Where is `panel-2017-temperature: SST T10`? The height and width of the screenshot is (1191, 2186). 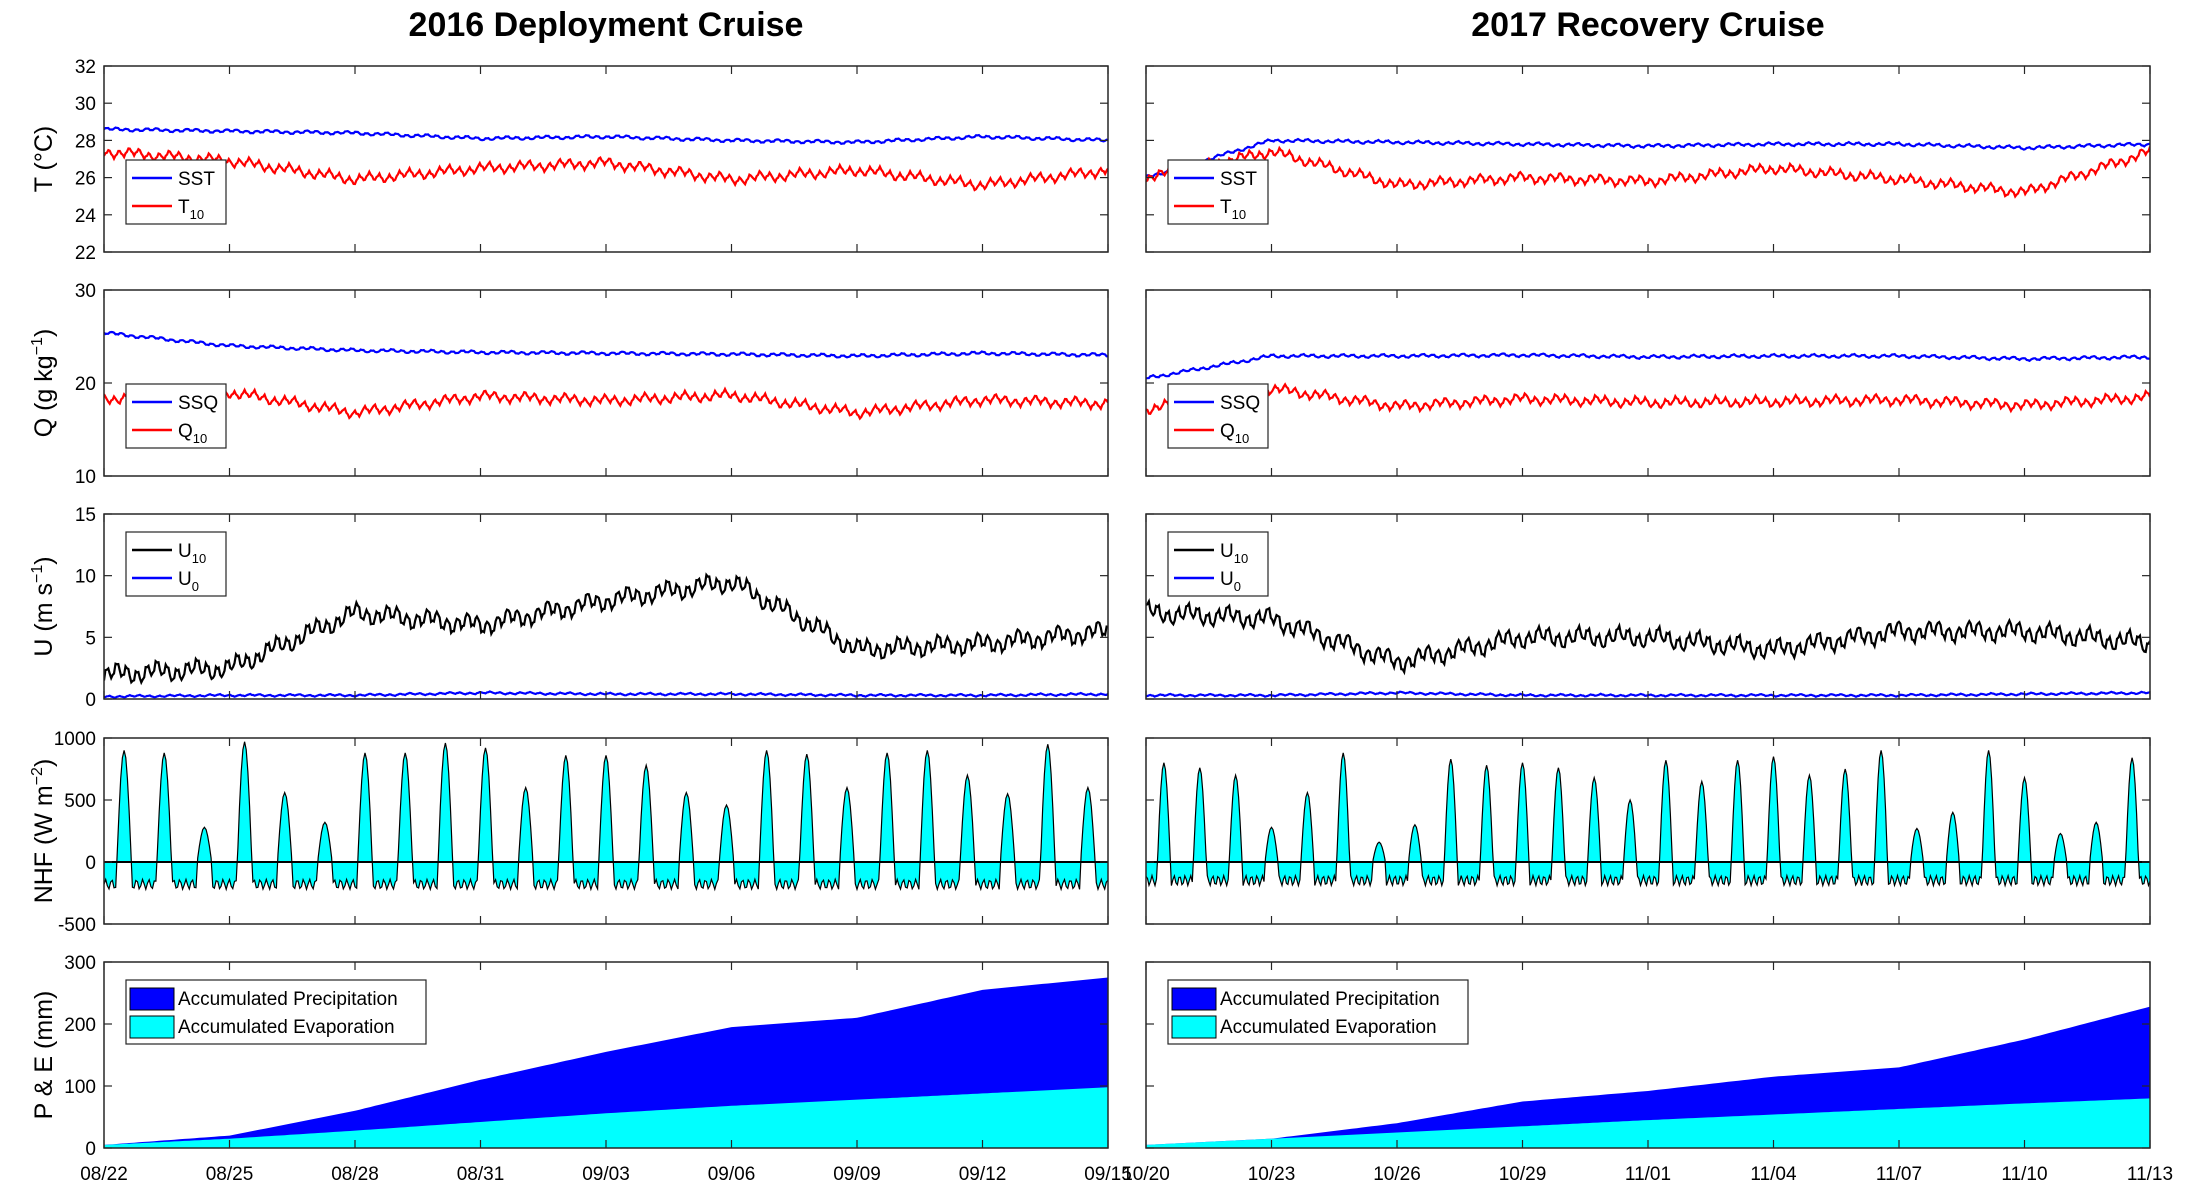 panel-2017-temperature: SST T10 is located at coordinates (1648, 159).